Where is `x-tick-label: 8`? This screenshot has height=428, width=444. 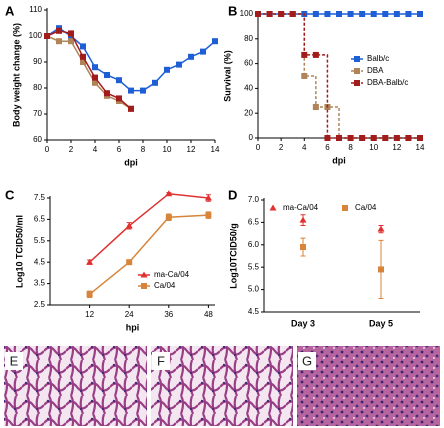 x-tick-label: 8 is located at coordinates (350, 147).